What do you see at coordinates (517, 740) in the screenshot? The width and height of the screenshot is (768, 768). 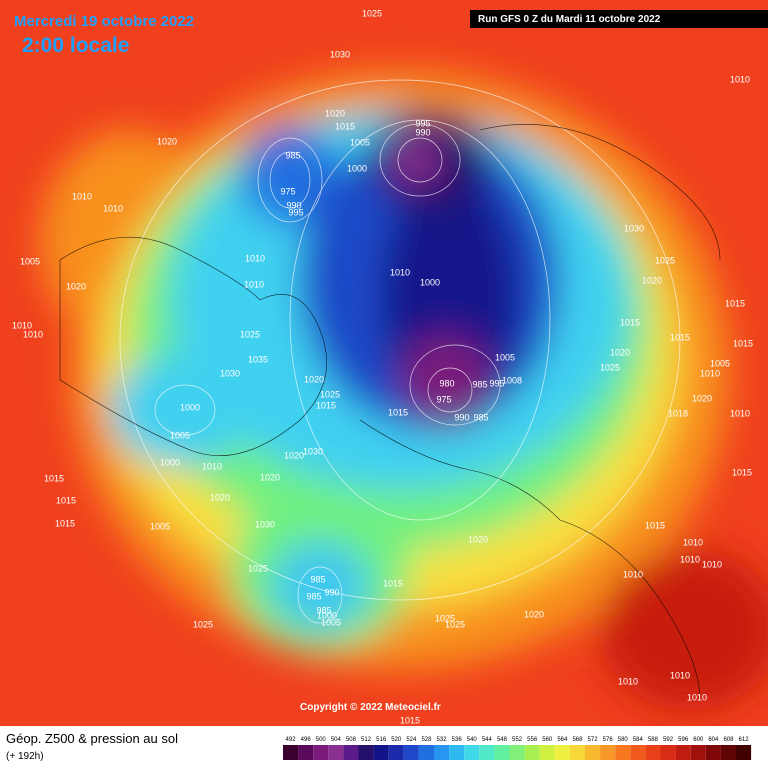 I see `scale-label: 552` at bounding box center [517, 740].